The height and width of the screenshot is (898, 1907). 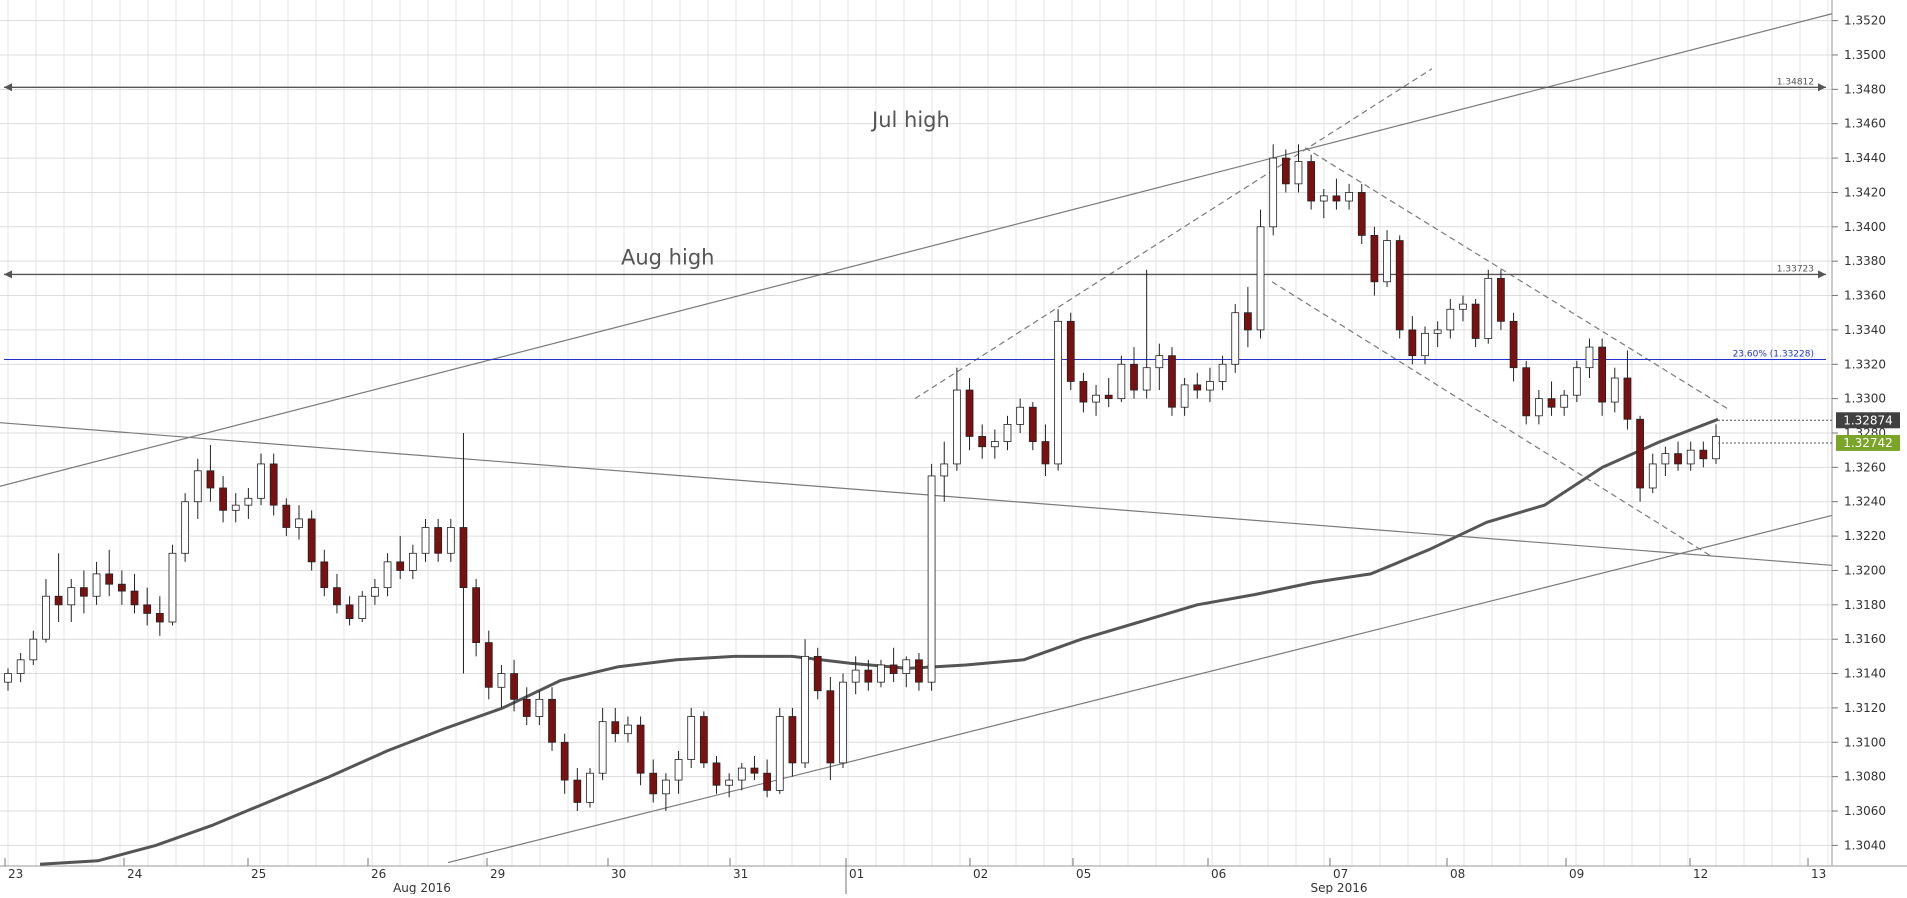 What do you see at coordinates (1865, 708) in the screenshot?
I see `y-tick-label: 1.3120` at bounding box center [1865, 708].